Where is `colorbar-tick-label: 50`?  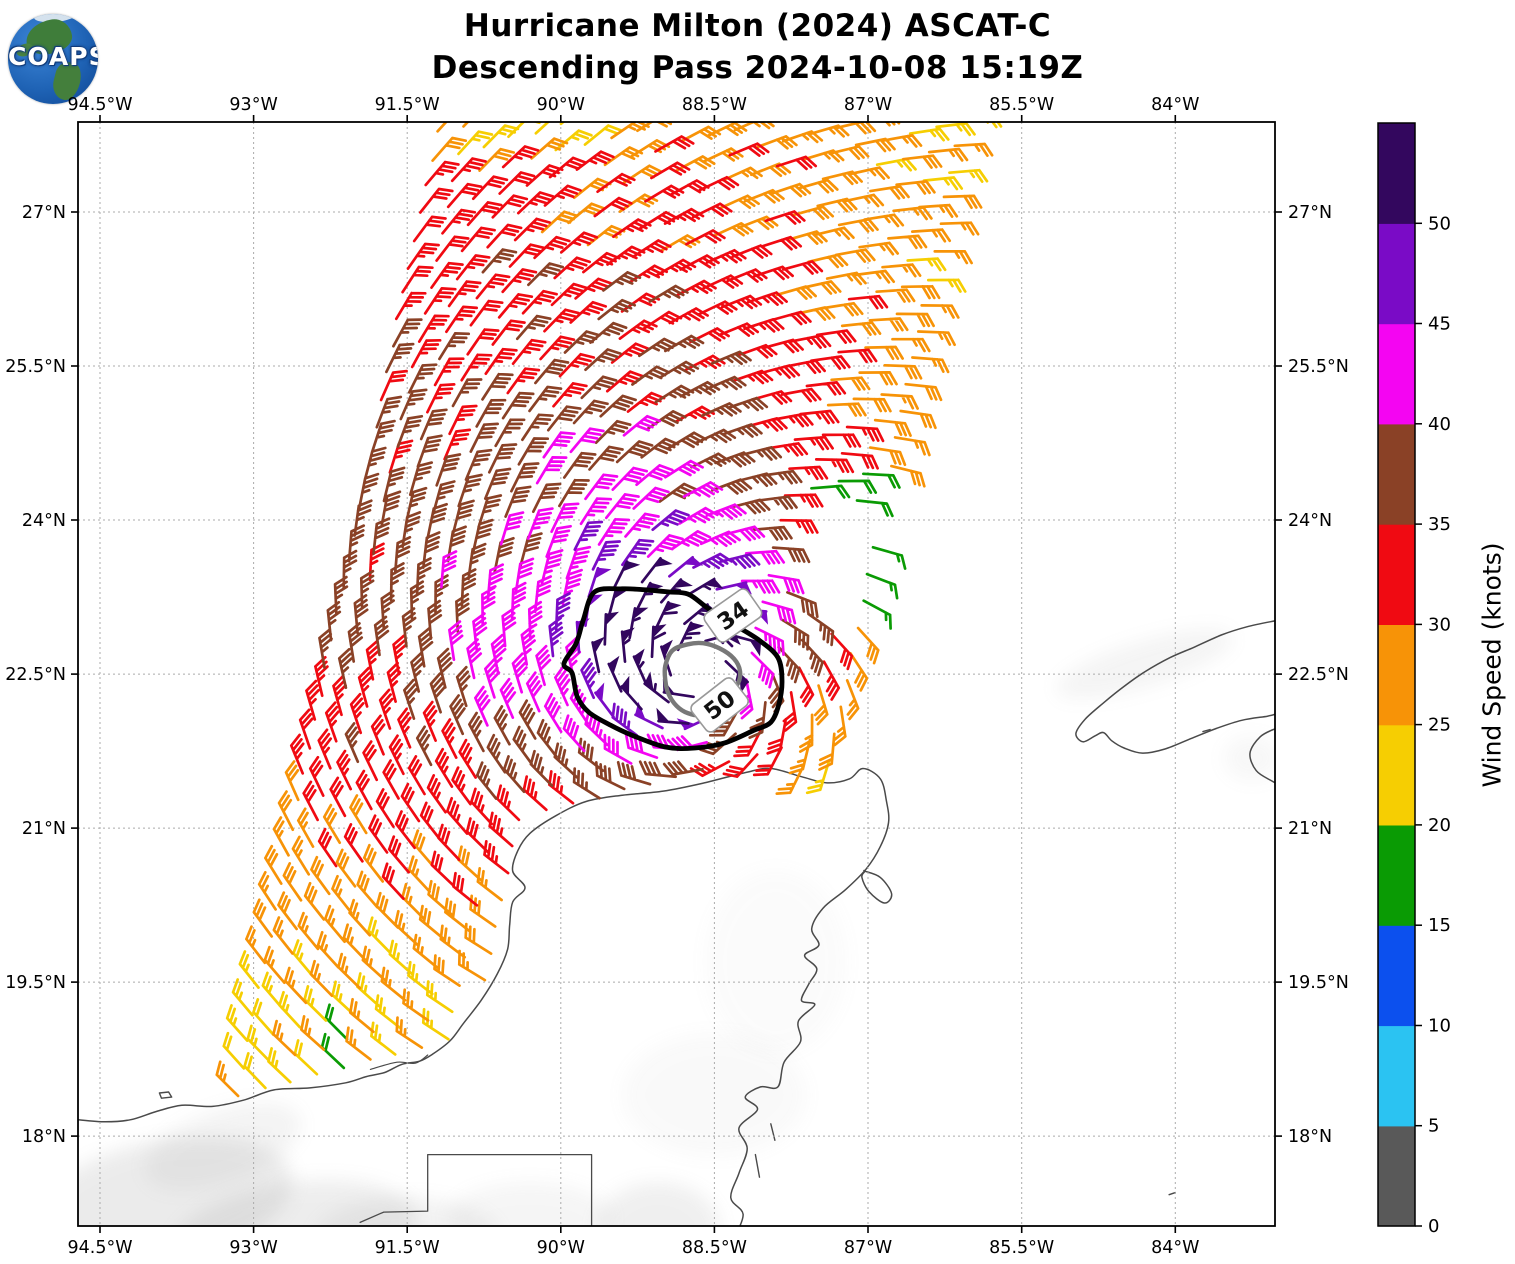
colorbar-tick-label: 50 is located at coordinates (1439, 223).